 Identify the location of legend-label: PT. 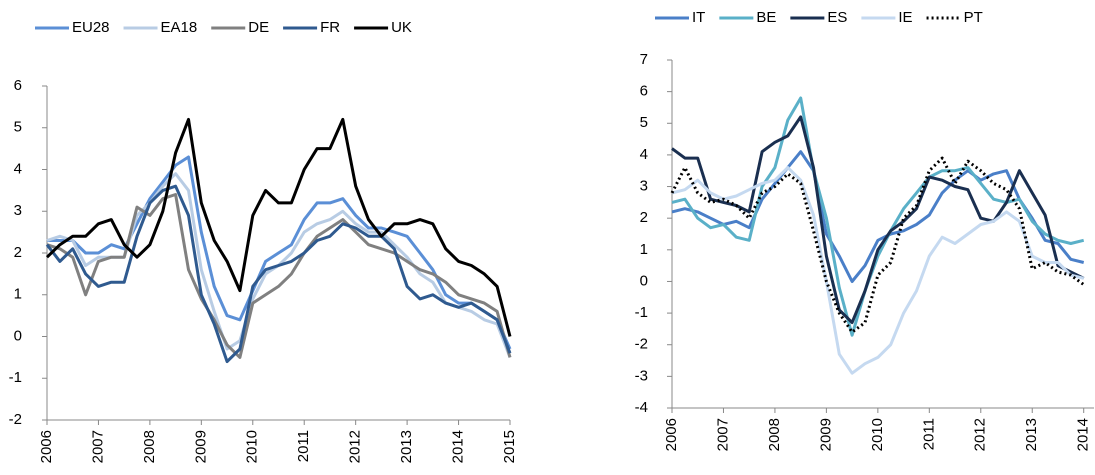
(973, 17).